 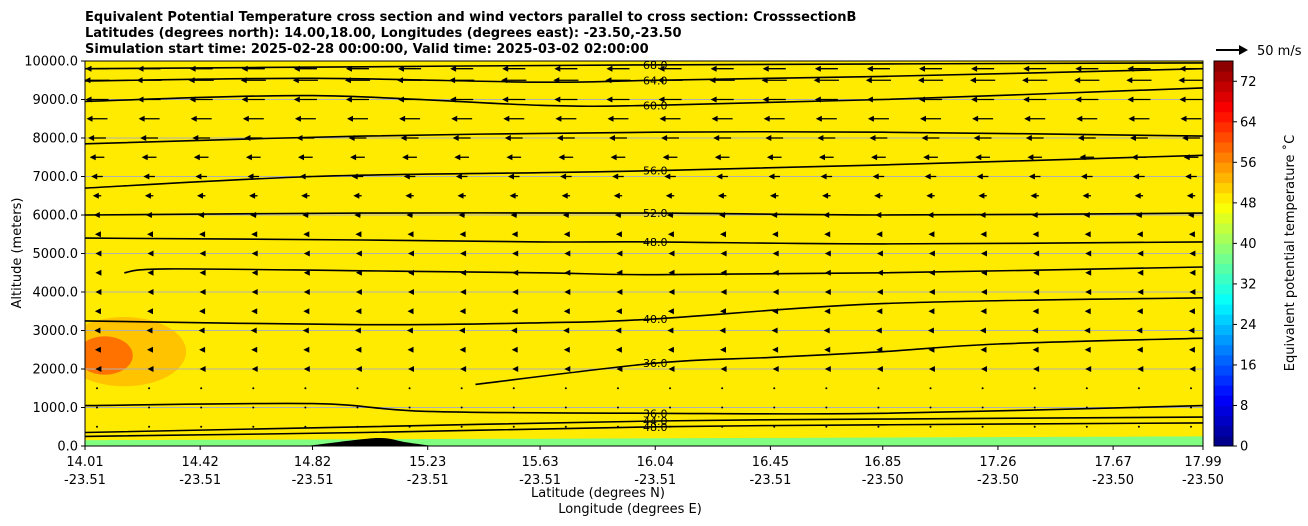 I want to click on x-tick-label-lon-4: -23.51, so click(x=540, y=480).